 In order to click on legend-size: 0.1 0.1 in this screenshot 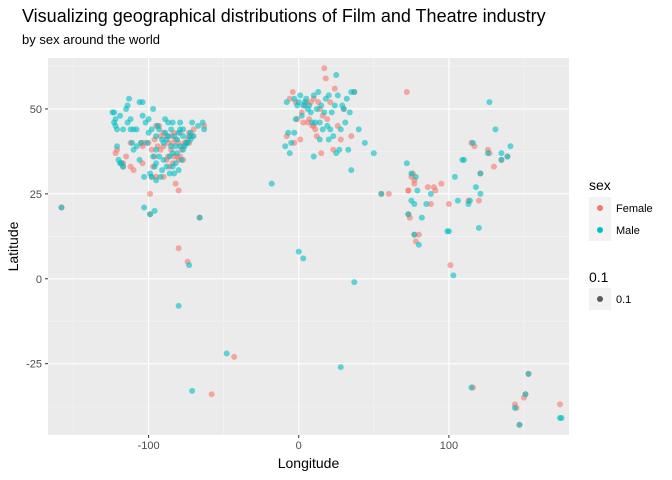, I will do `click(610, 289)`.